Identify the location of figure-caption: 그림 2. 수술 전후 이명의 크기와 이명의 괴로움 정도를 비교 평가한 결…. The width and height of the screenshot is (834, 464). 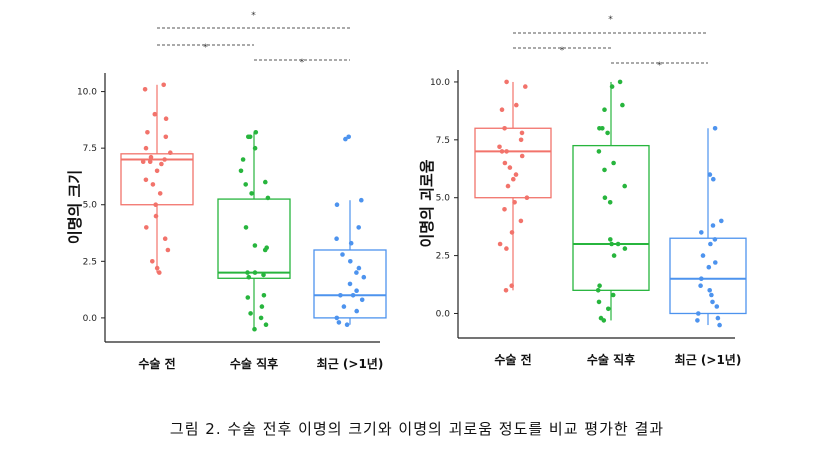
(417, 429).